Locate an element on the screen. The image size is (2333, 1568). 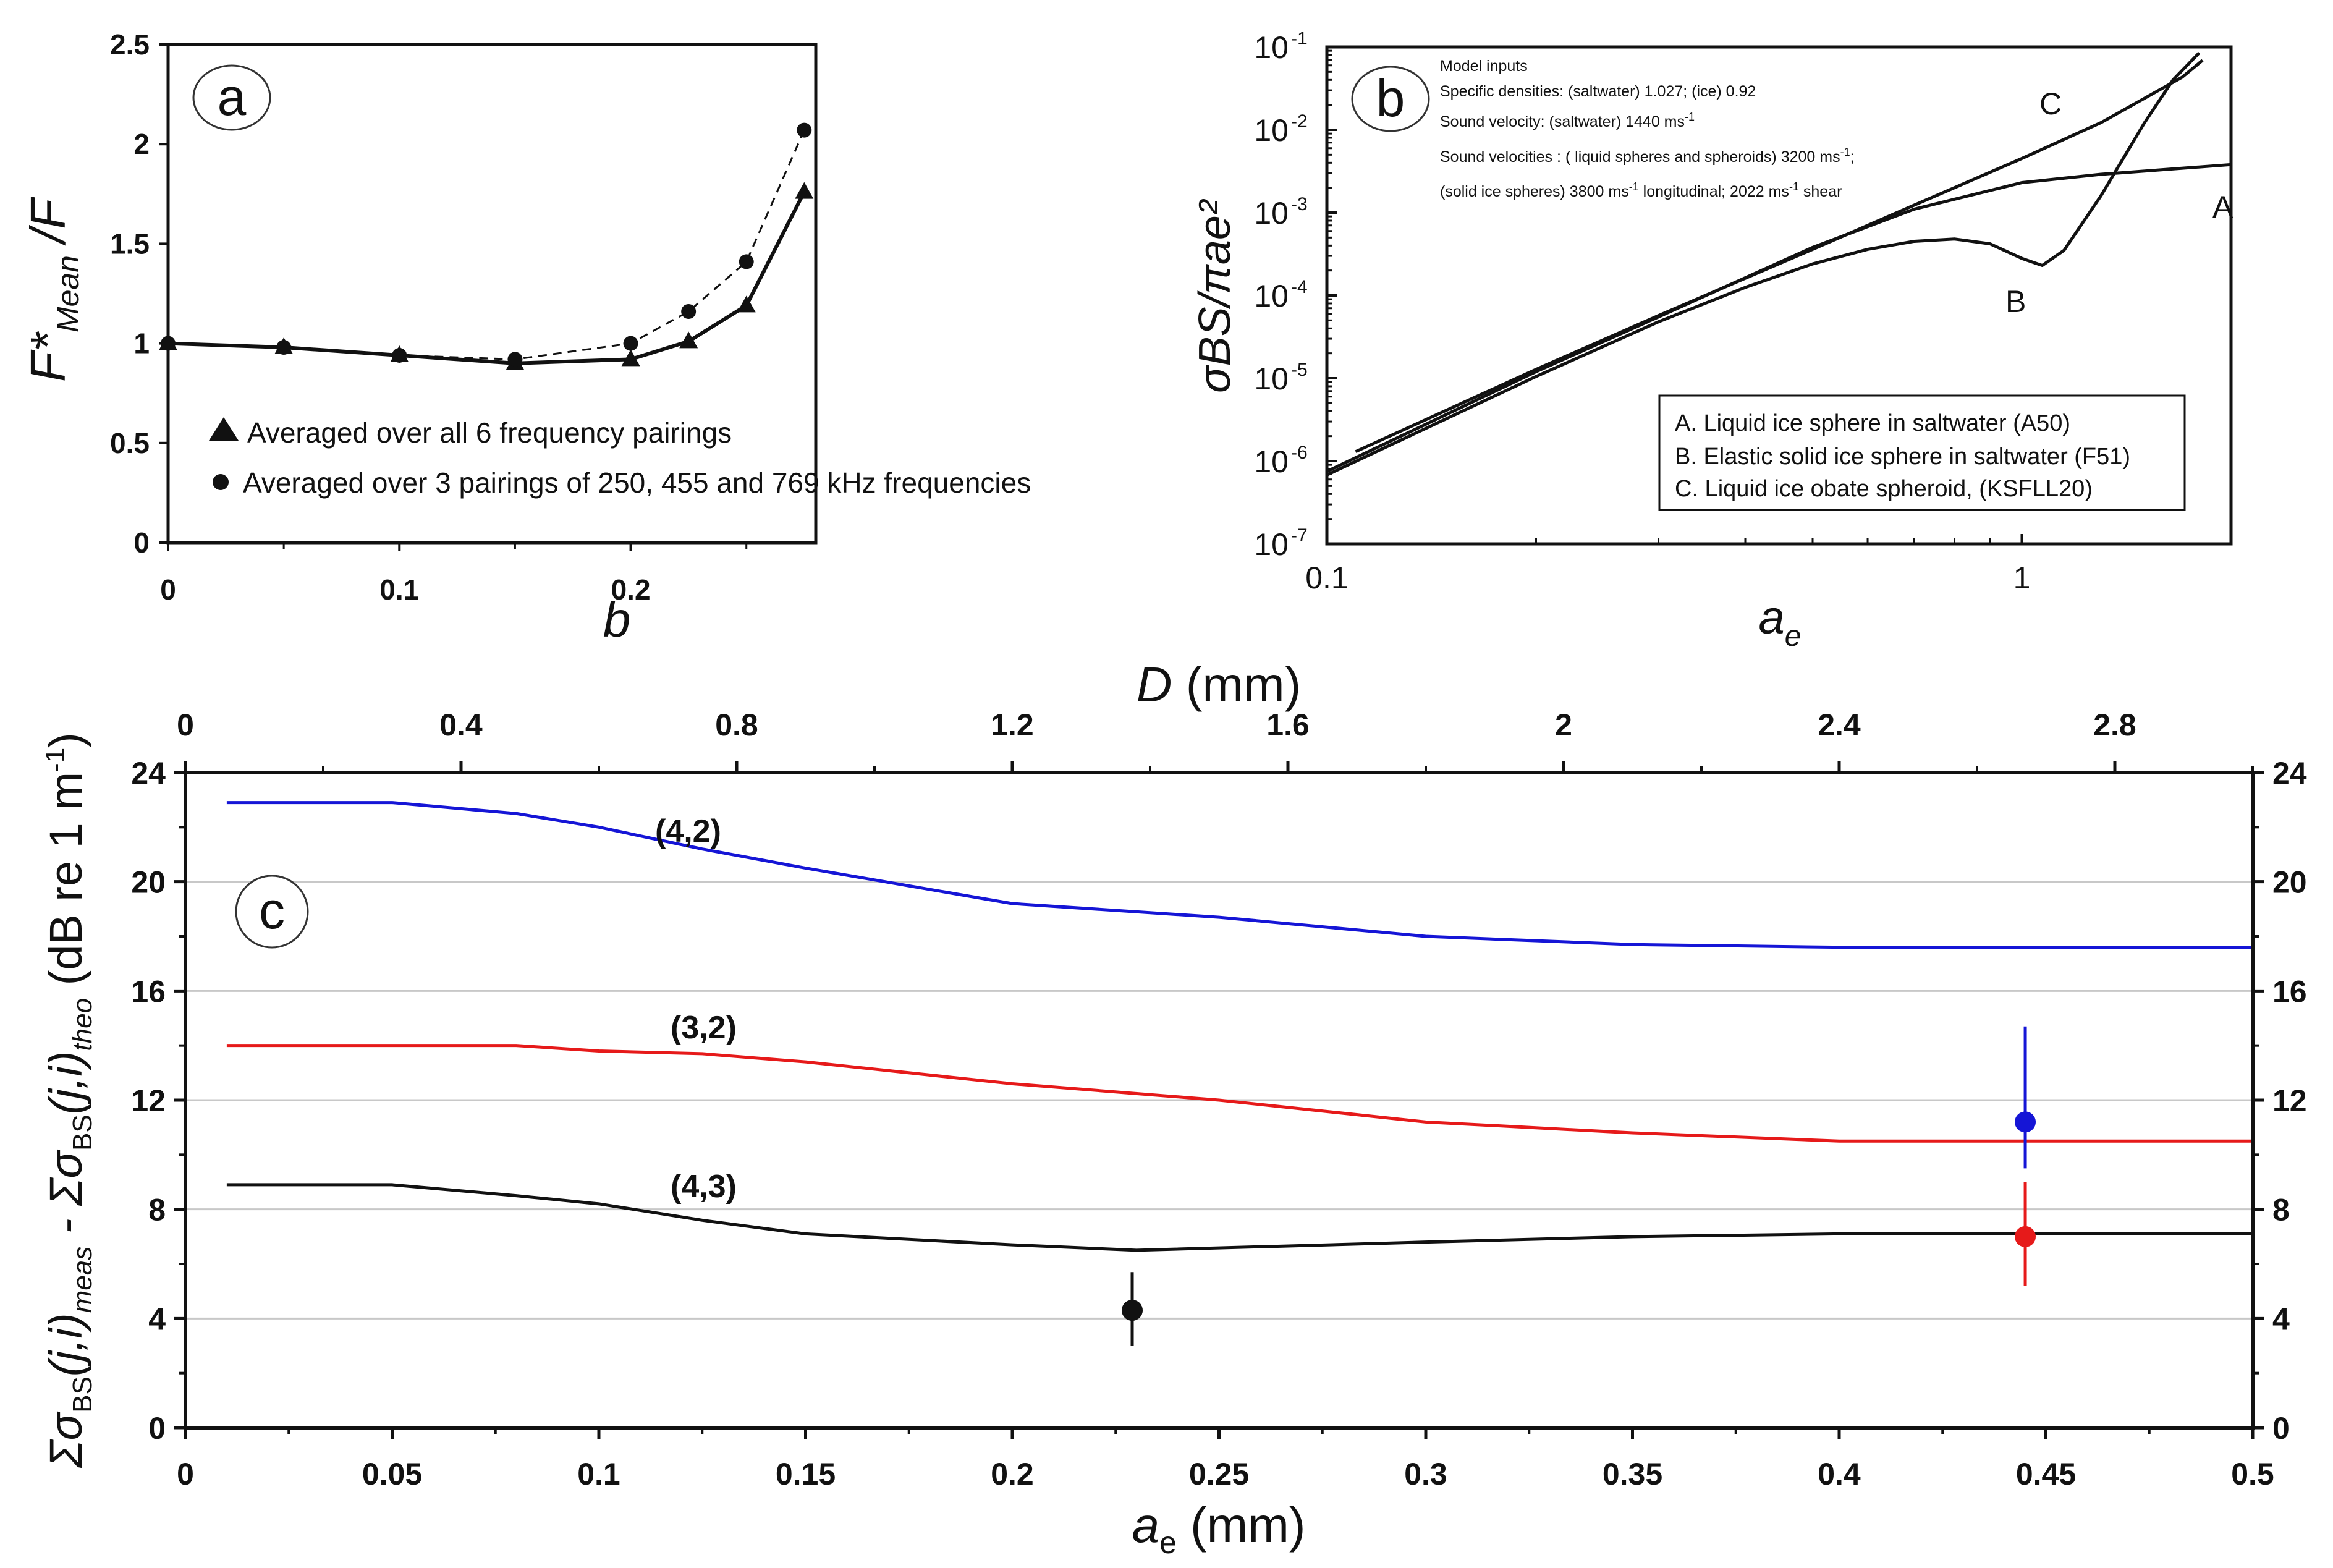
panel-c-ytick-label-left: 8 is located at coordinates (157, 1210).